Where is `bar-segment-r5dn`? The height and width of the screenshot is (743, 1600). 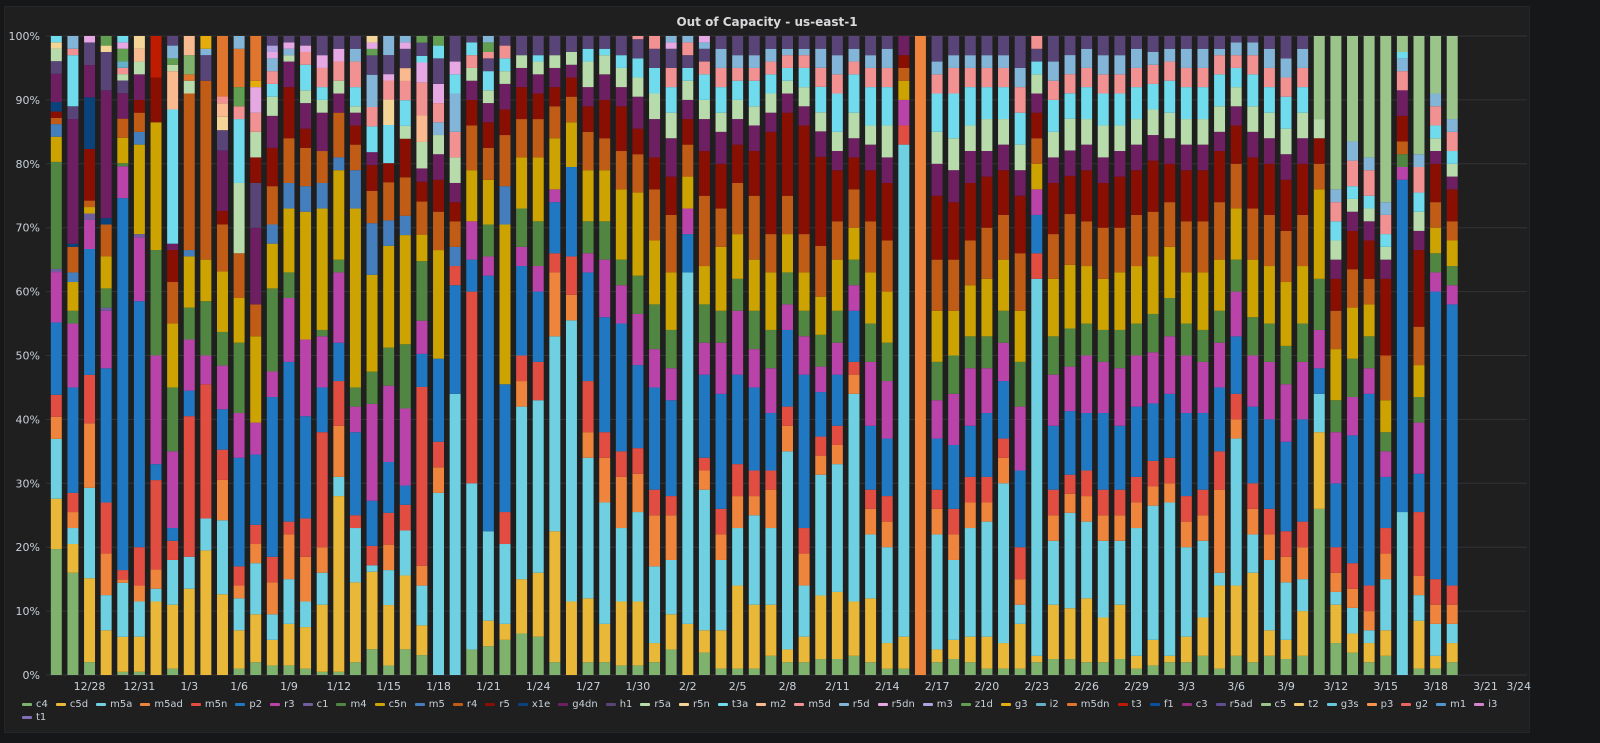 bar-segment-r5dn is located at coordinates (322, 61).